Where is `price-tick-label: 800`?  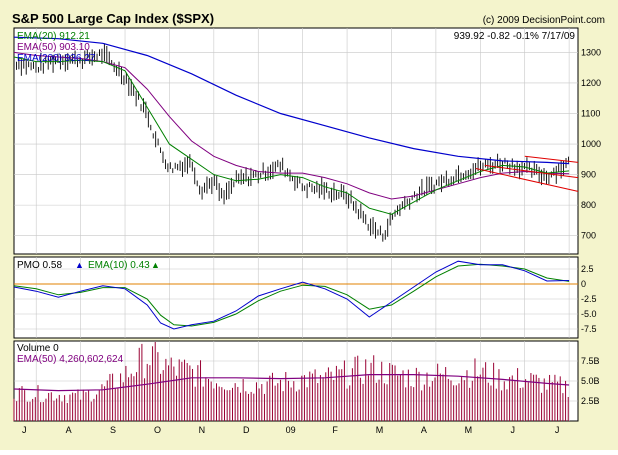 price-tick-label: 800 is located at coordinates (588, 205).